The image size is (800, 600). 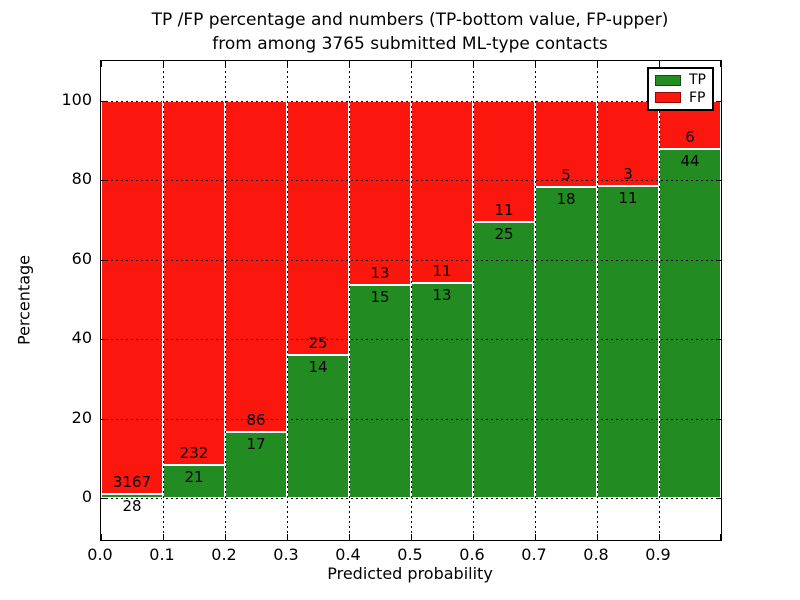 I want to click on legend: TP FP, so click(x=680, y=89).